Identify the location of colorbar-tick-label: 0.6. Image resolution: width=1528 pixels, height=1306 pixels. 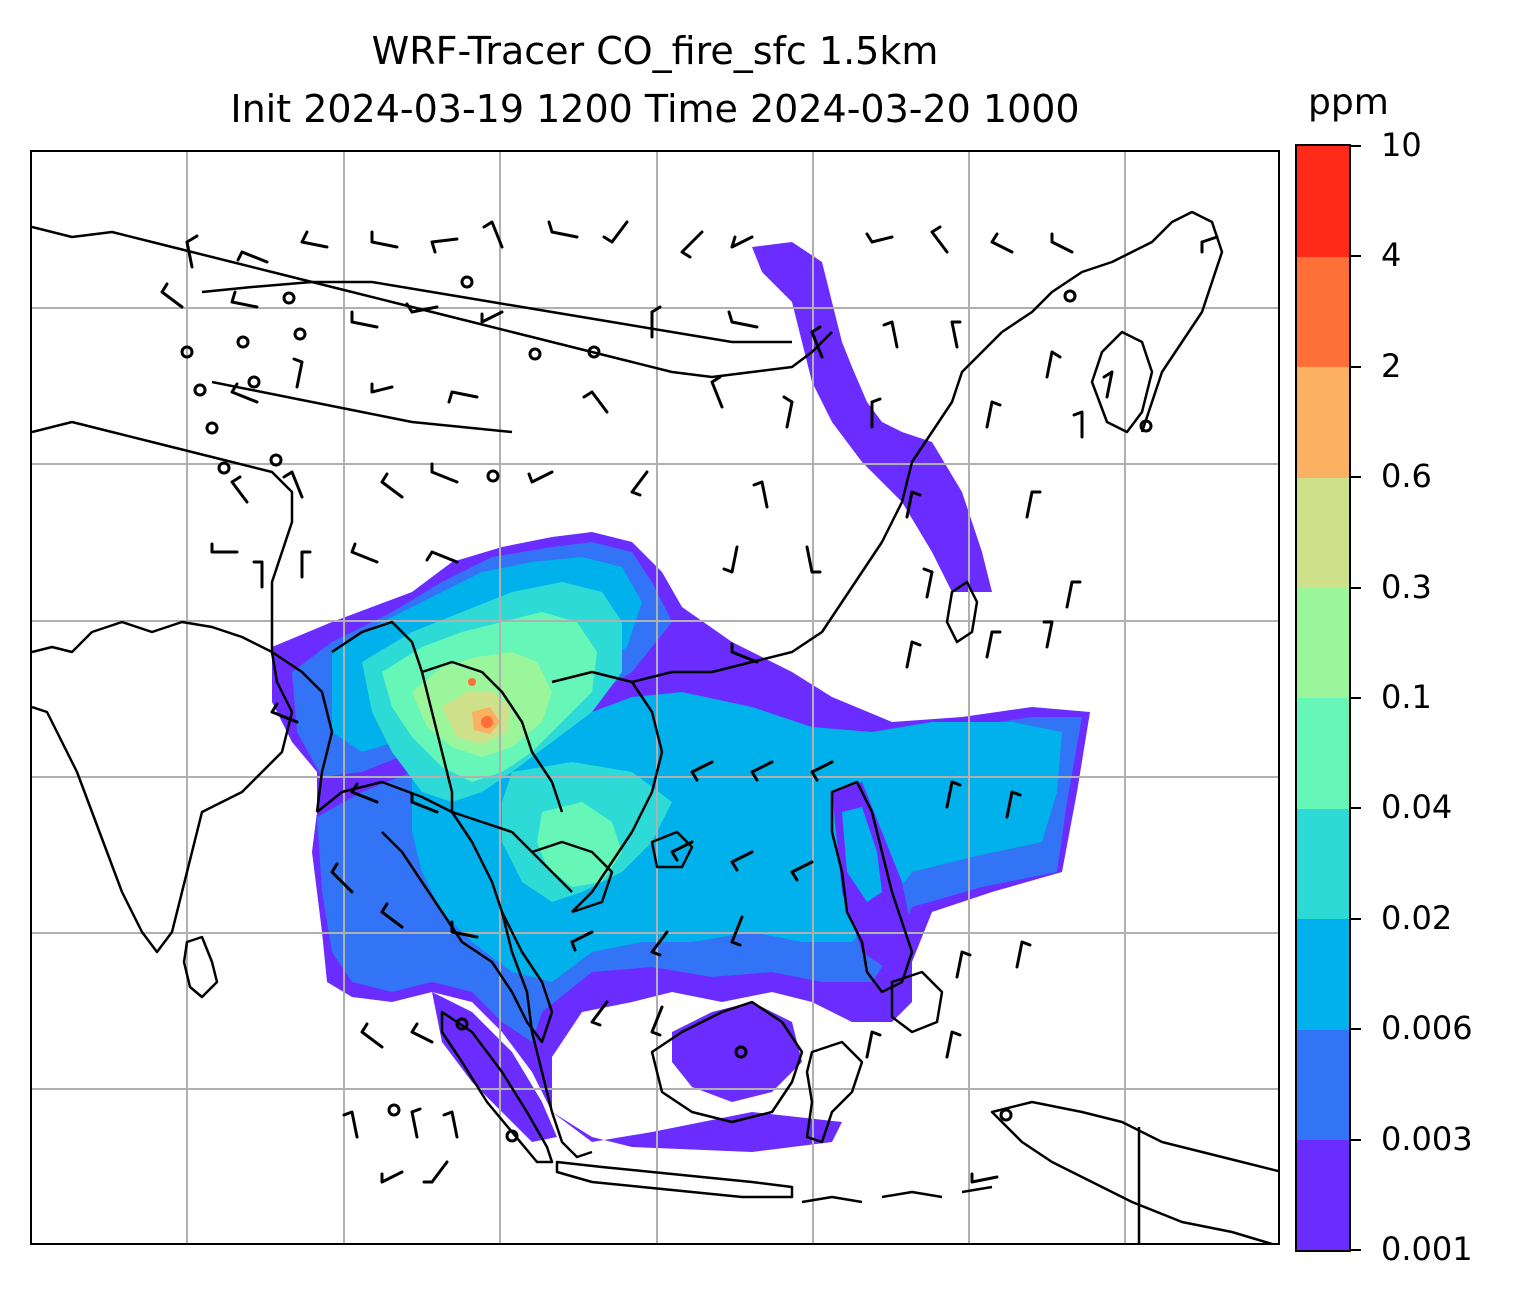
(1406, 476).